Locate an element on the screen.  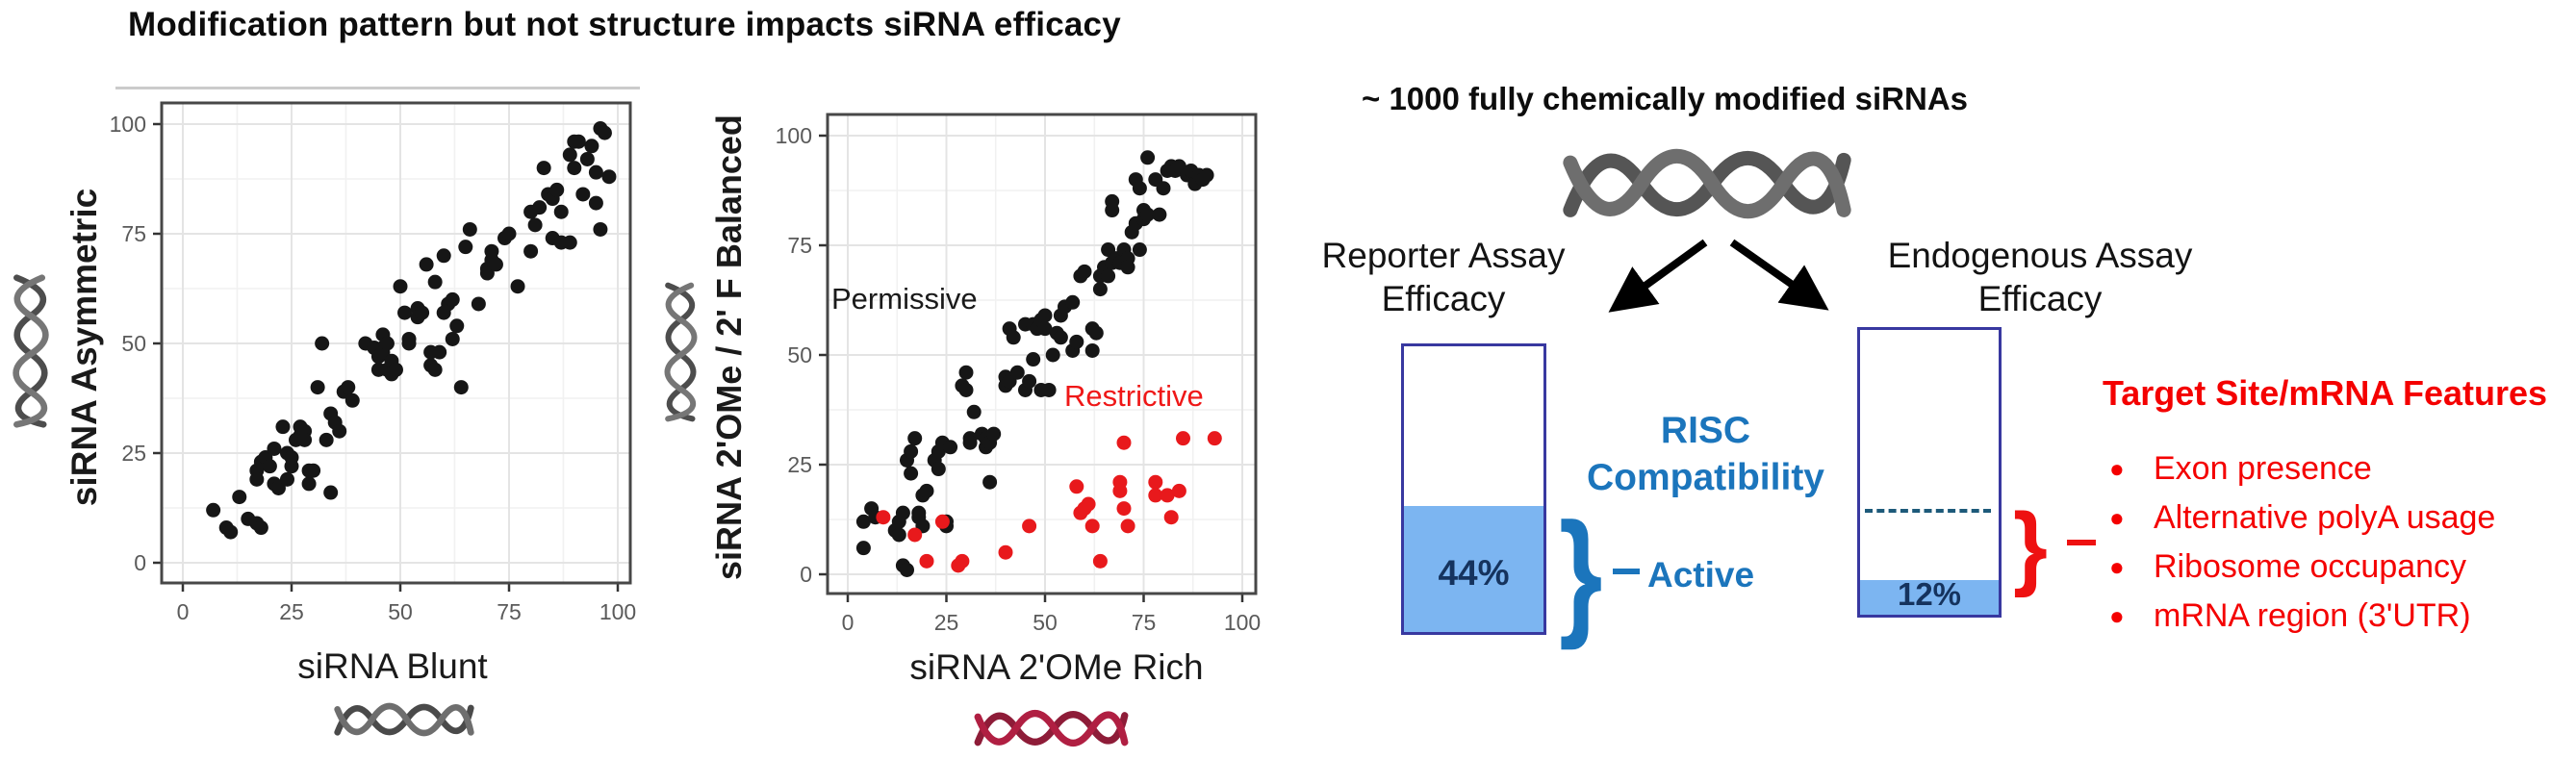
feature-text: Alternative polyA usage is located at coordinates (2325, 517).